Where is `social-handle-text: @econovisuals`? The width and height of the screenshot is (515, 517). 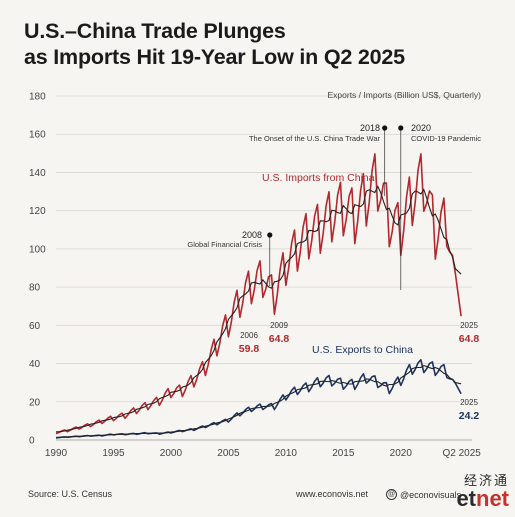
social-handle-text: @econovisuals is located at coordinates (431, 494).